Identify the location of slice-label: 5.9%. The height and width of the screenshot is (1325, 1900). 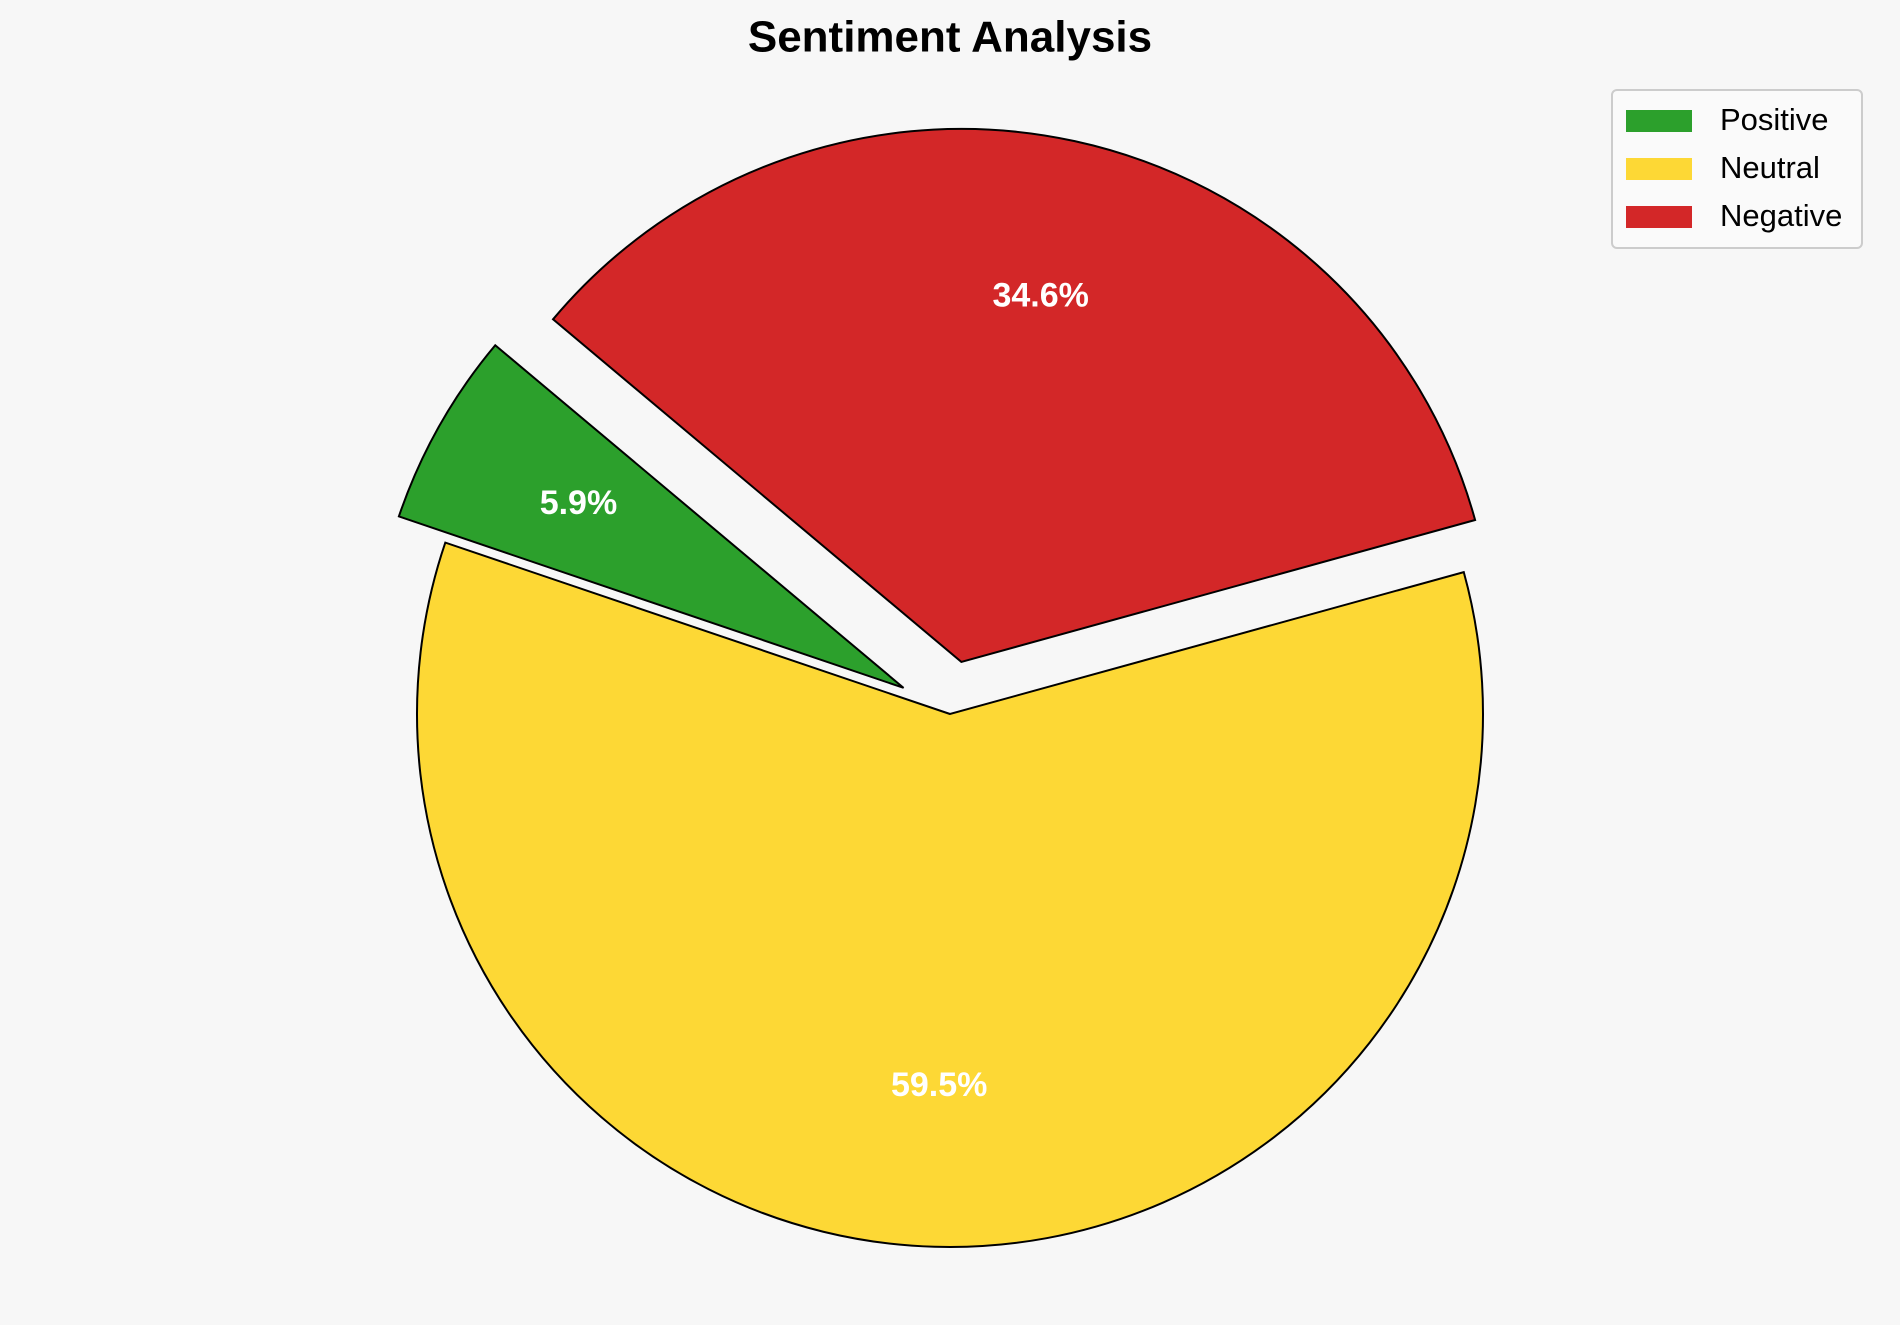
(579, 503).